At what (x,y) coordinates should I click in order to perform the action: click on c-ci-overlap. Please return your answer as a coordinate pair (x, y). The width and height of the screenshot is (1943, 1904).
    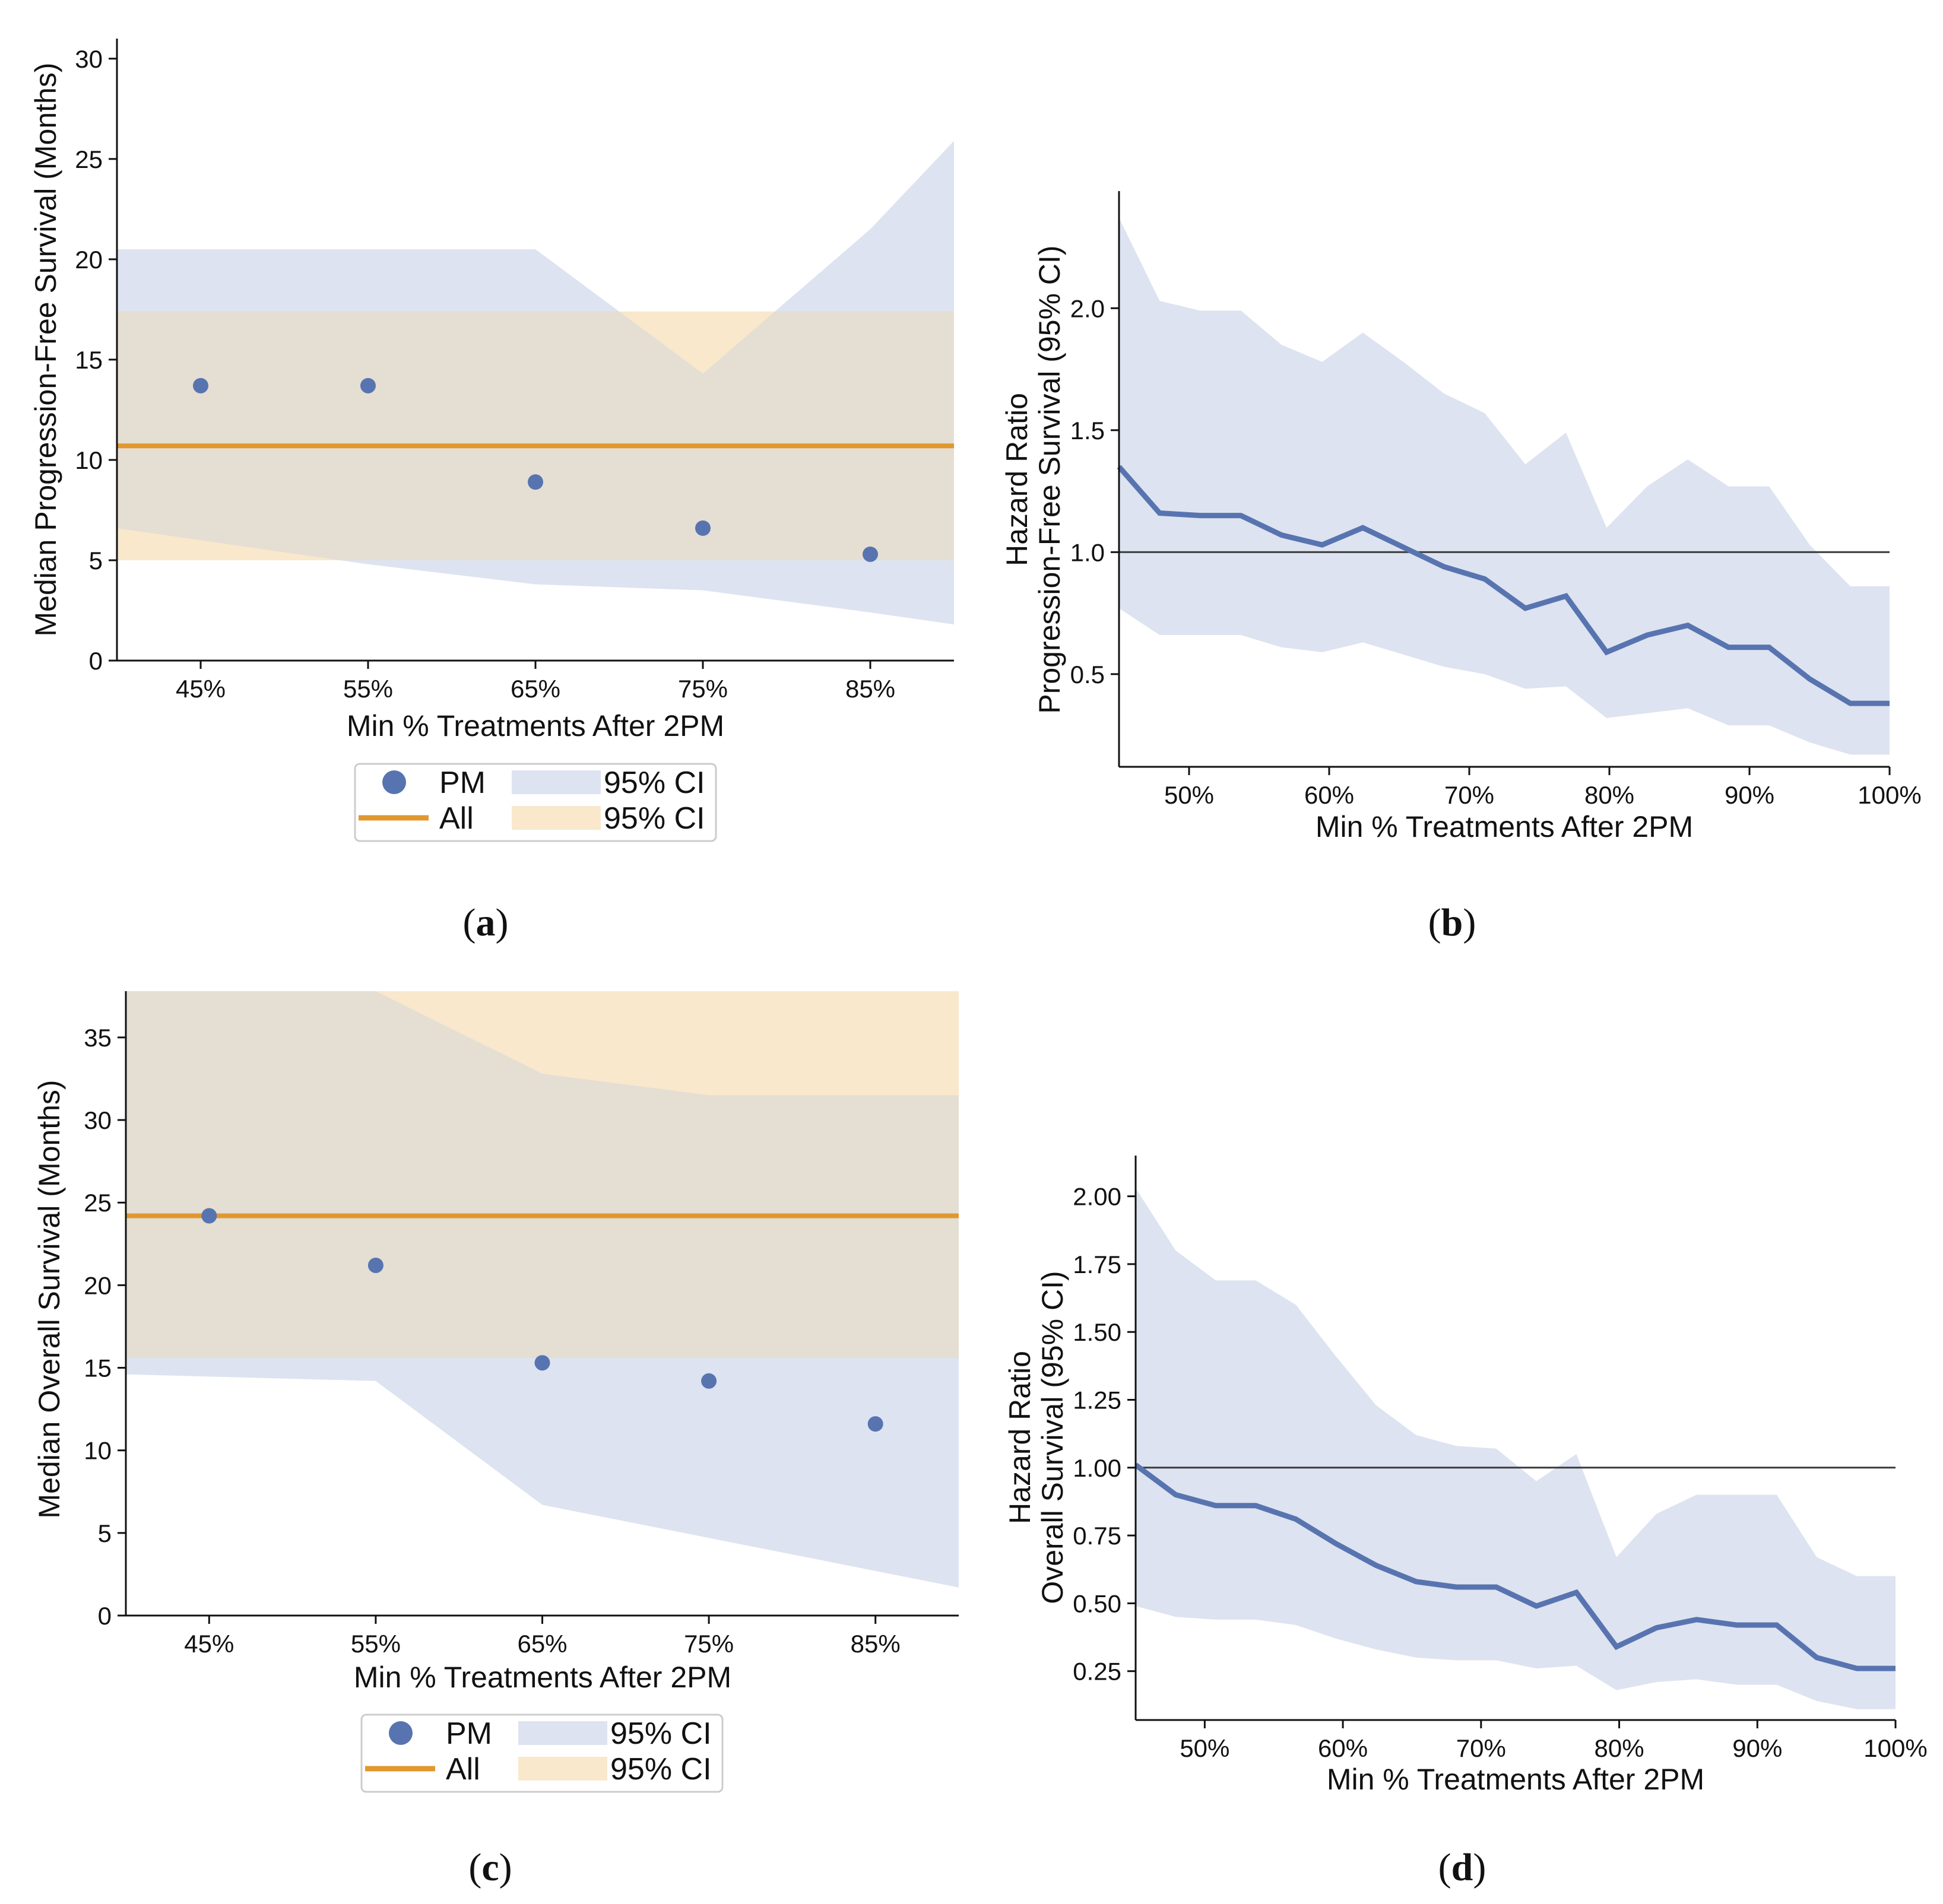
    Looking at the image, I should click on (543, 1174).